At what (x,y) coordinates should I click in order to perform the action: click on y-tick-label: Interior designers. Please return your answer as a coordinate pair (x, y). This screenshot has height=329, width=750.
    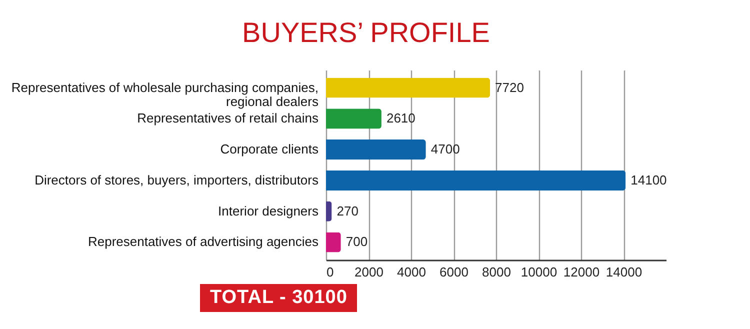
    Looking at the image, I should click on (268, 210).